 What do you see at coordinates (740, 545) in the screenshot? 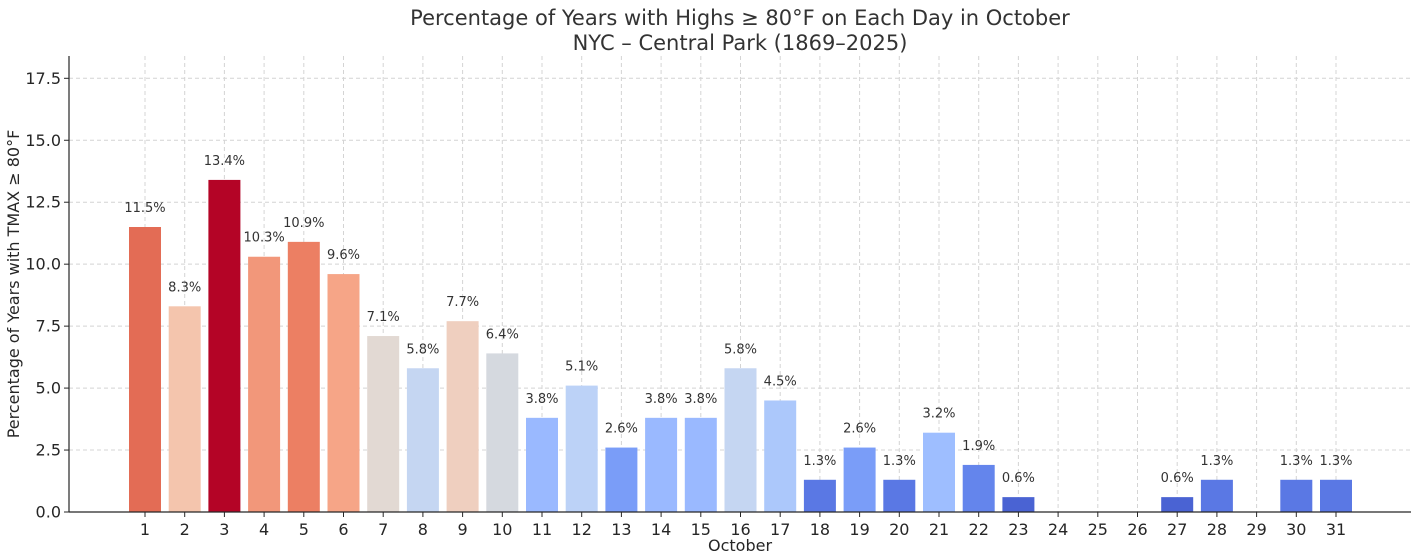
I see `x-axis-title: October` at bounding box center [740, 545].